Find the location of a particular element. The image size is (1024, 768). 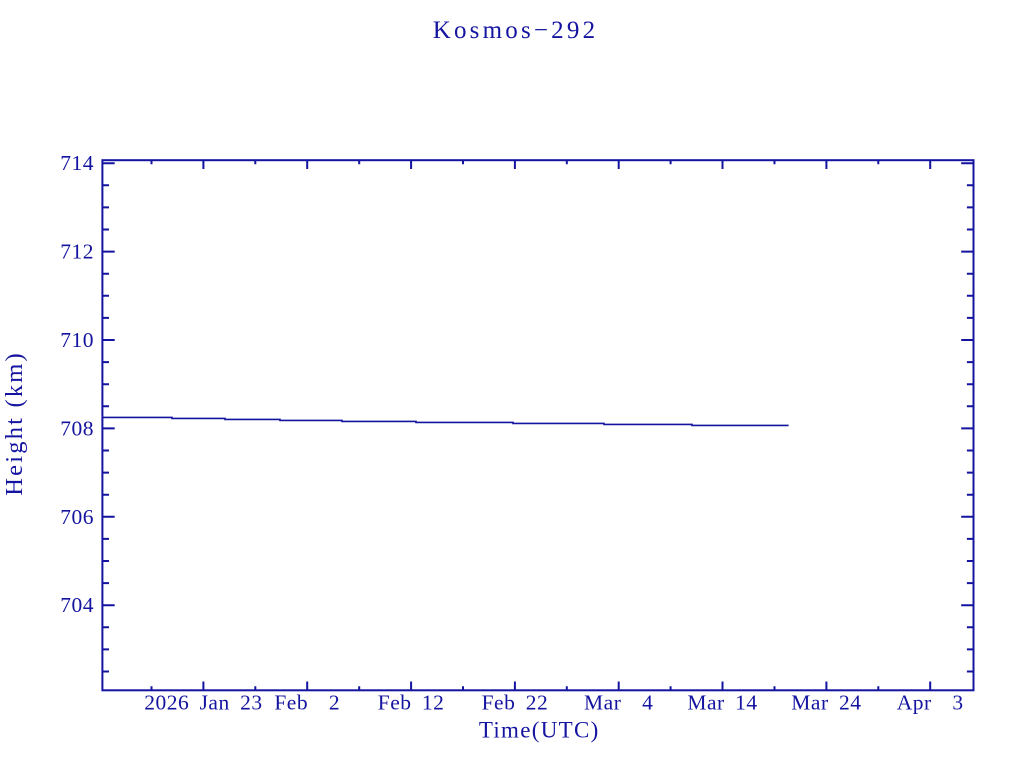

svg-text: Time(UTC) is located at coordinates (539, 729).